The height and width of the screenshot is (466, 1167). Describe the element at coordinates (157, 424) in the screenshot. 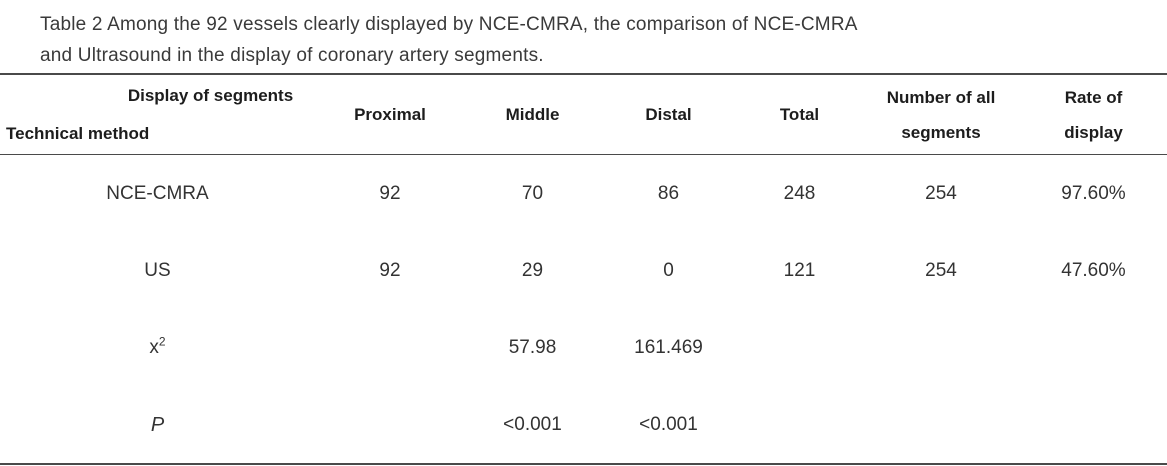

I see `cell-method: P` at that location.